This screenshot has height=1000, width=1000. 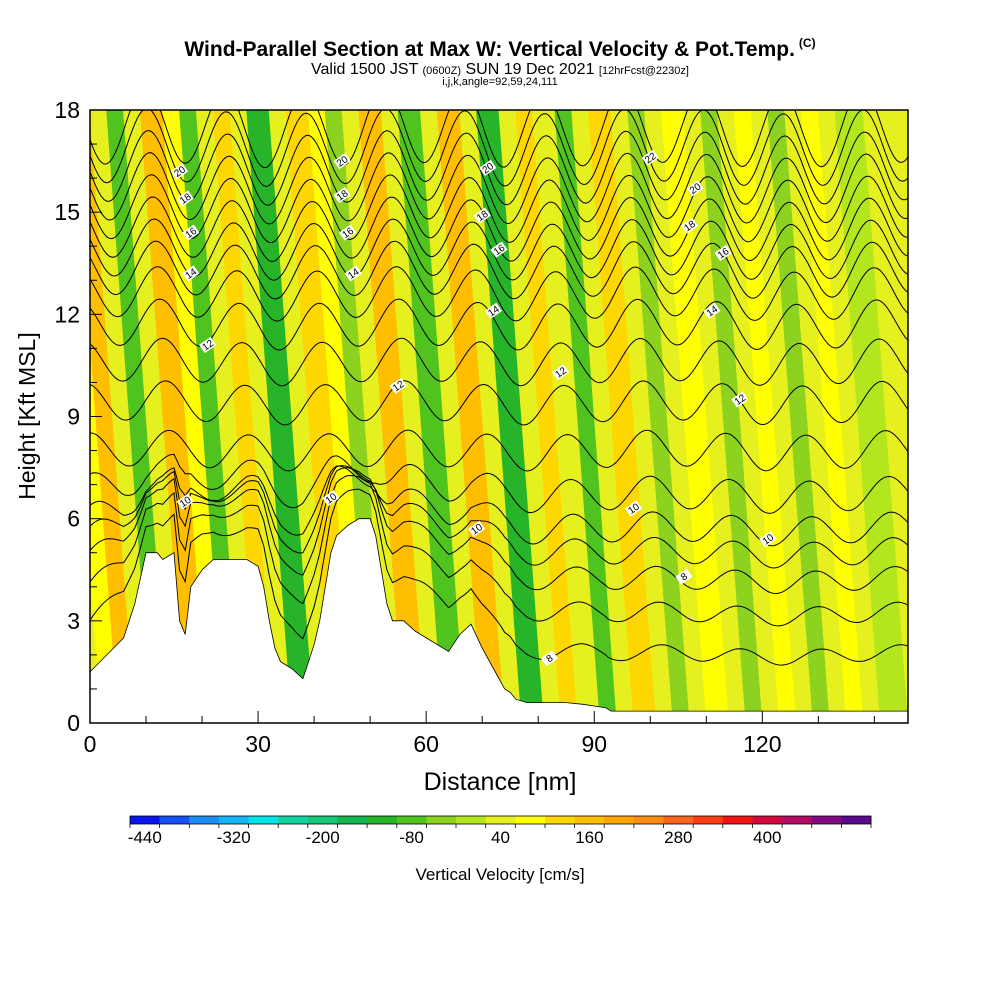 What do you see at coordinates (73, 621) in the screenshot?
I see `y-tick-label: 3` at bounding box center [73, 621].